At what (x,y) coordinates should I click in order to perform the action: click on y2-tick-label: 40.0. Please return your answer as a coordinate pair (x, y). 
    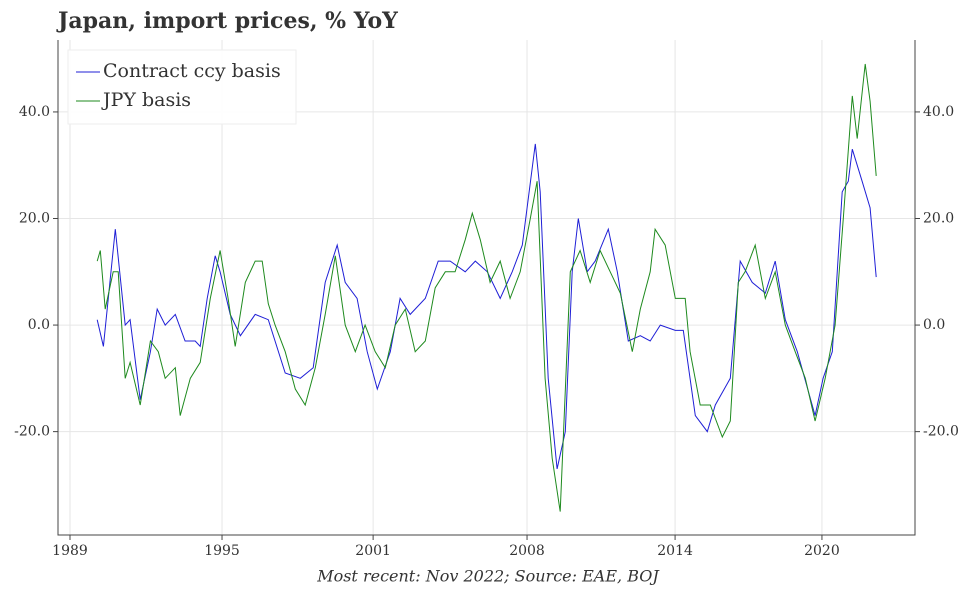
    Looking at the image, I should click on (938, 112).